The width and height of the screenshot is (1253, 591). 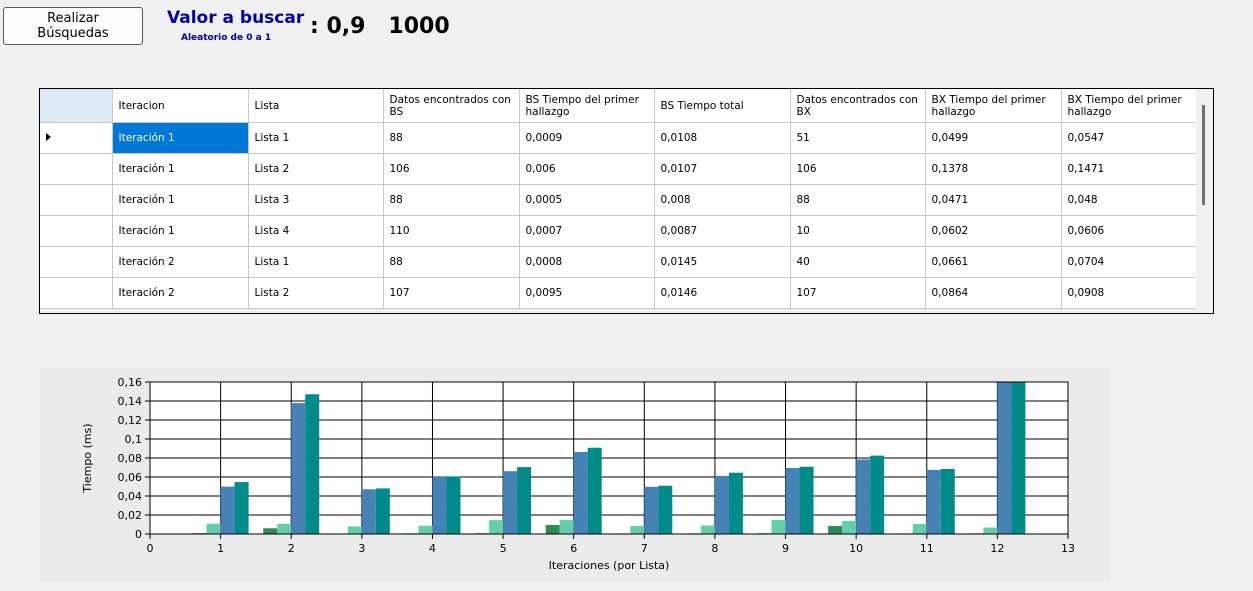 What do you see at coordinates (73, 26) in the screenshot?
I see `search-button: Realizar Búsquedas` at bounding box center [73, 26].